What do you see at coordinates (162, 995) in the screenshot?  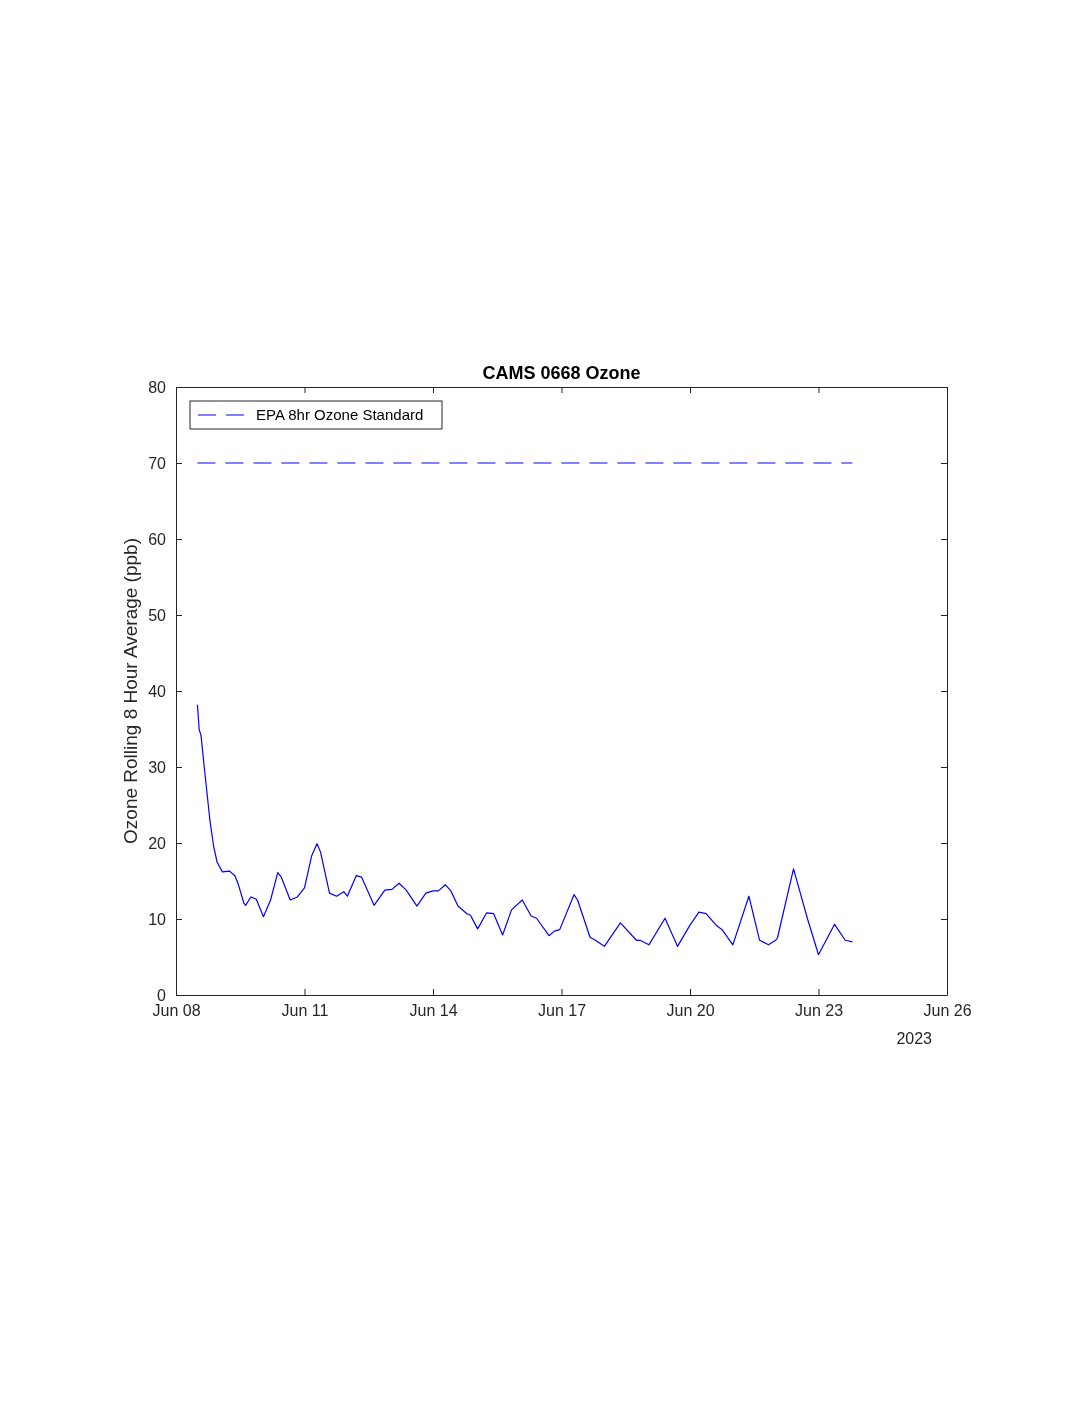 I see `y-tick-label: 0` at bounding box center [162, 995].